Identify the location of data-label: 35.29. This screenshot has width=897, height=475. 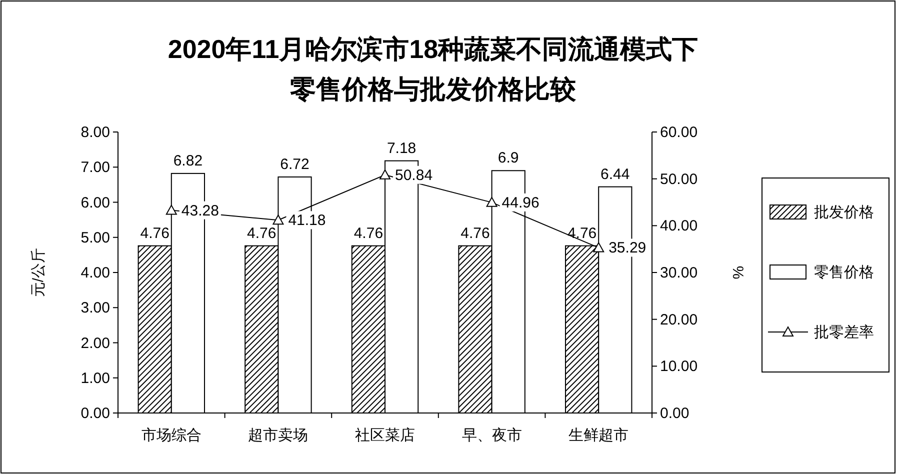
(627, 248).